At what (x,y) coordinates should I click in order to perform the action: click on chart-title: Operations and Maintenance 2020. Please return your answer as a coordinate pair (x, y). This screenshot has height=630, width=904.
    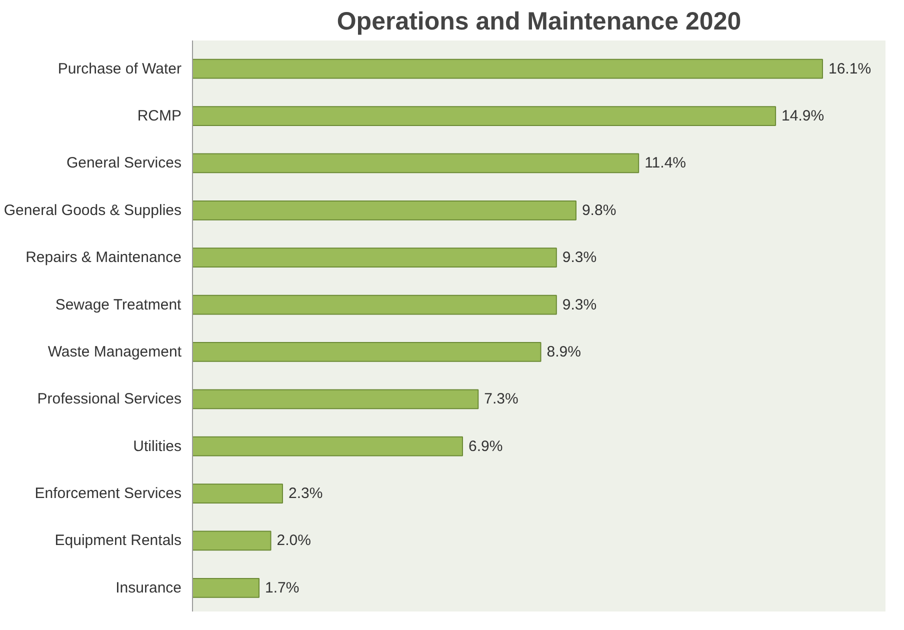
    Looking at the image, I should click on (539, 22).